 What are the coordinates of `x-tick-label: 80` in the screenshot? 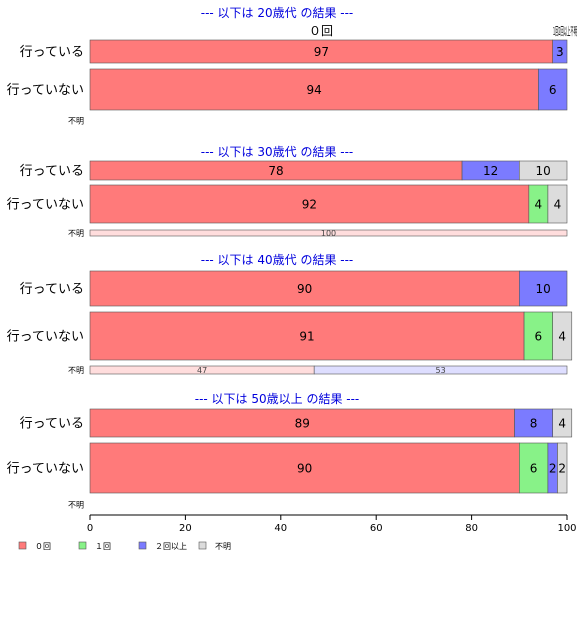 It's located at (471, 528).